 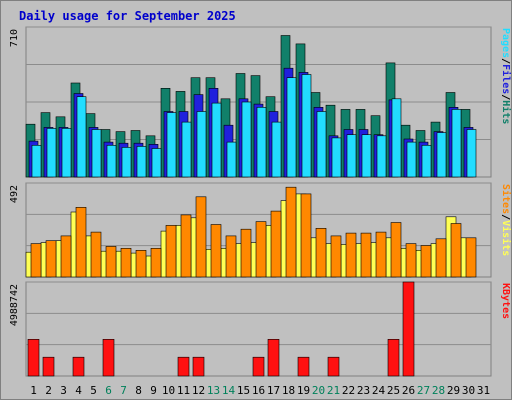 What do you see at coordinates (14, 194) in the screenshot?
I see `y-max-label: 492` at bounding box center [14, 194].